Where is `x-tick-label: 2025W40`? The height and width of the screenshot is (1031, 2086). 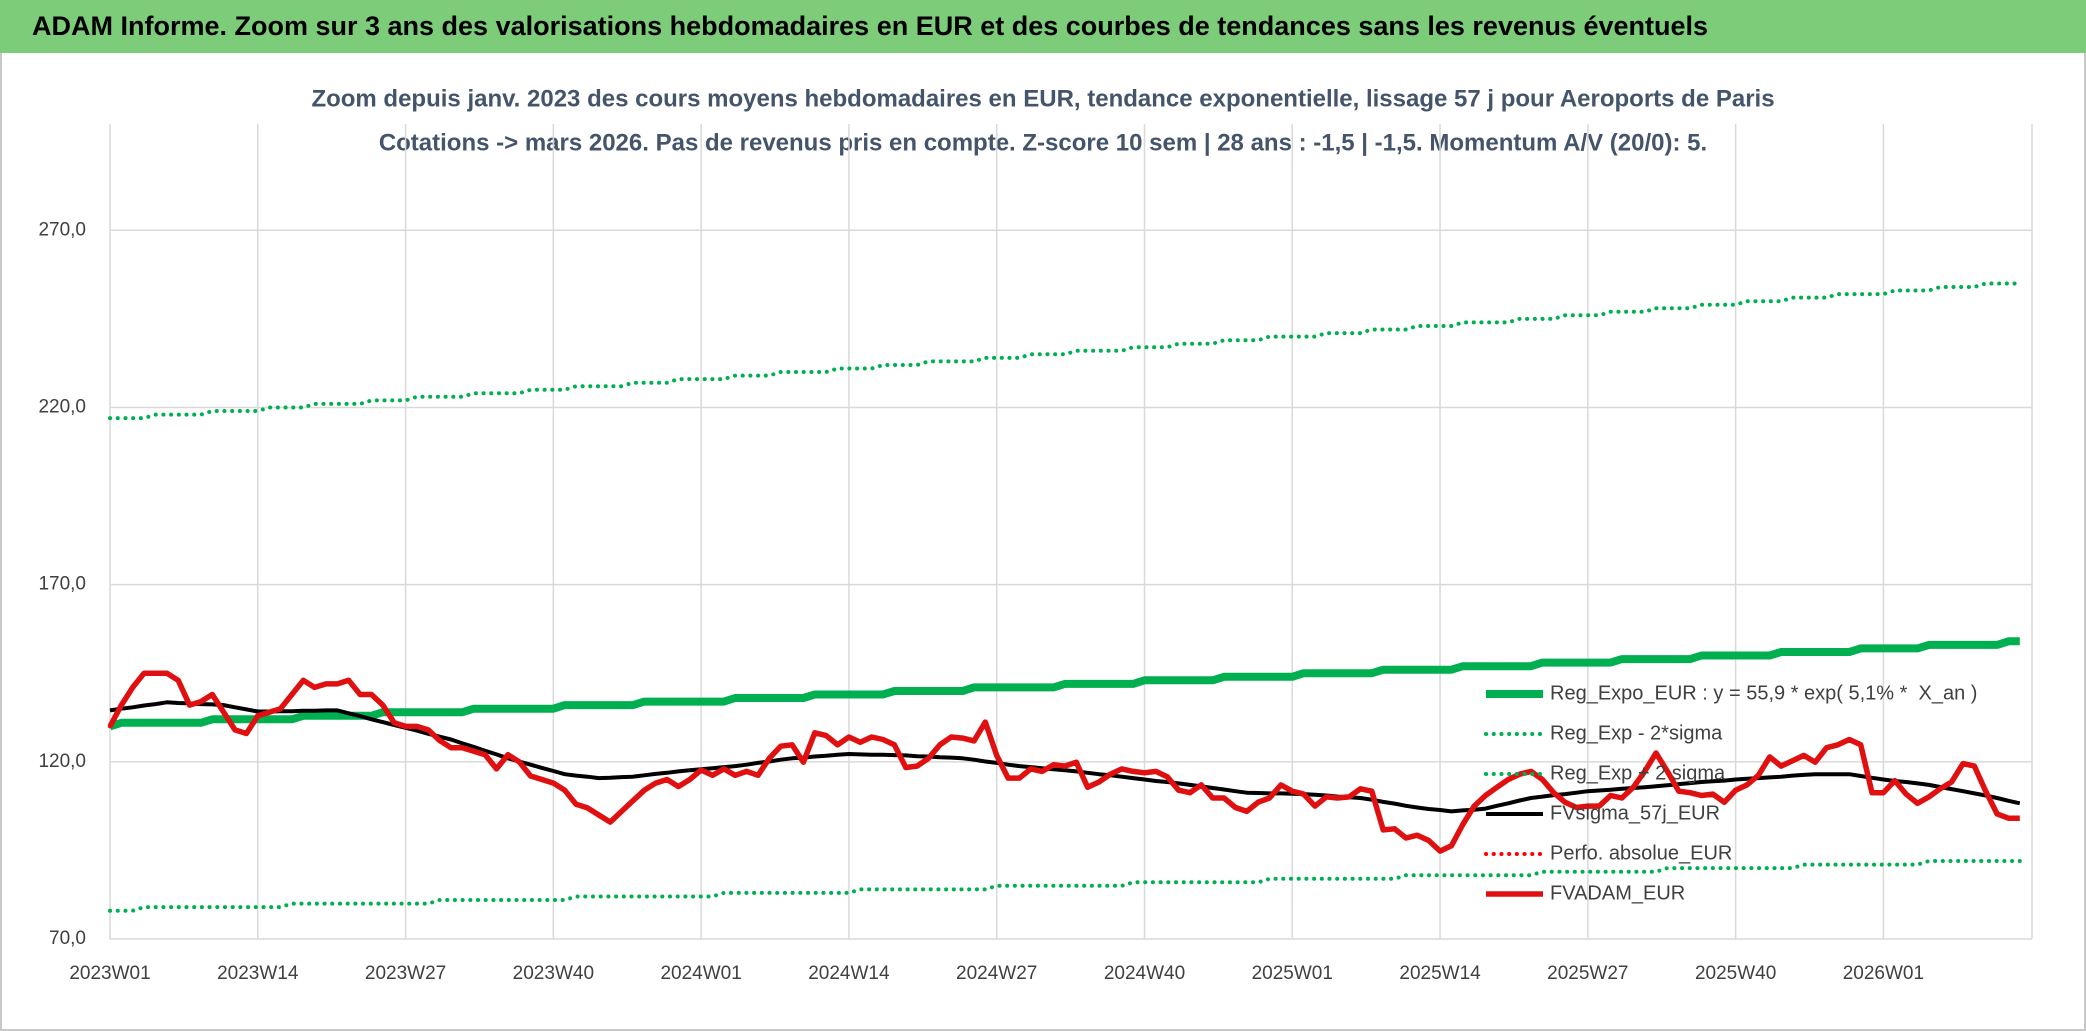 x-tick-label: 2025W40 is located at coordinates (1735, 973).